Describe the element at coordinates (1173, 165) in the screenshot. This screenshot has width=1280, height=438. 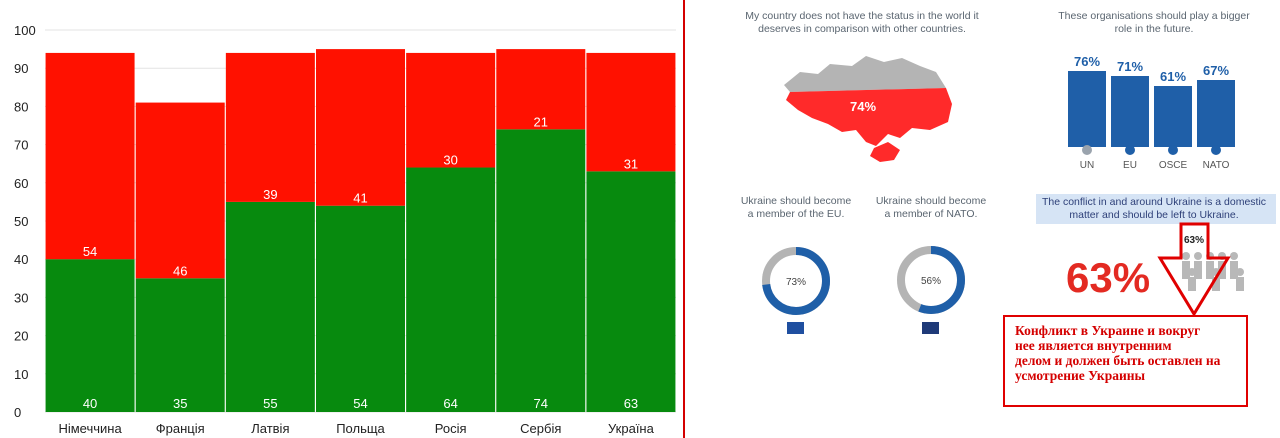
I see `org-label: OSCE` at that location.